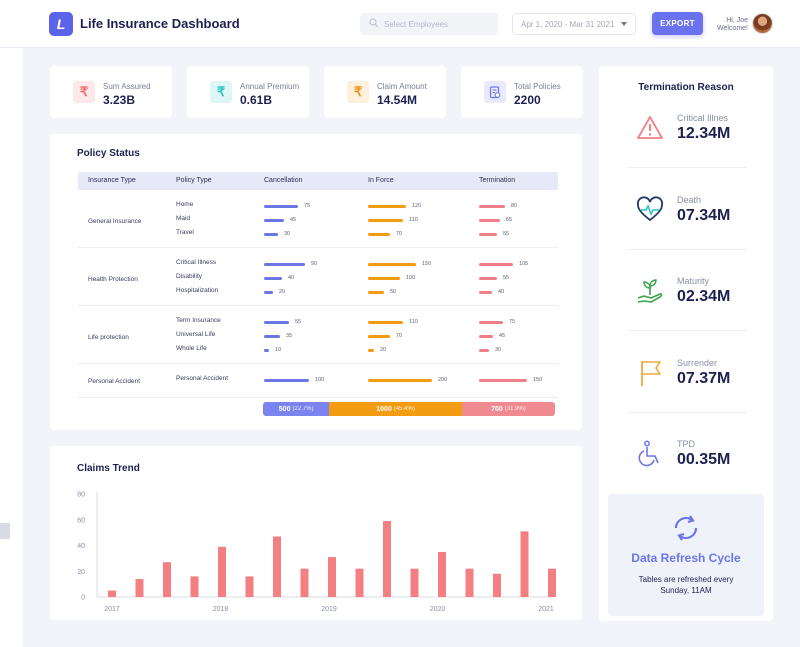  Describe the element at coordinates (112, 609) in the screenshot. I see `x-tick-label: 2017` at that location.